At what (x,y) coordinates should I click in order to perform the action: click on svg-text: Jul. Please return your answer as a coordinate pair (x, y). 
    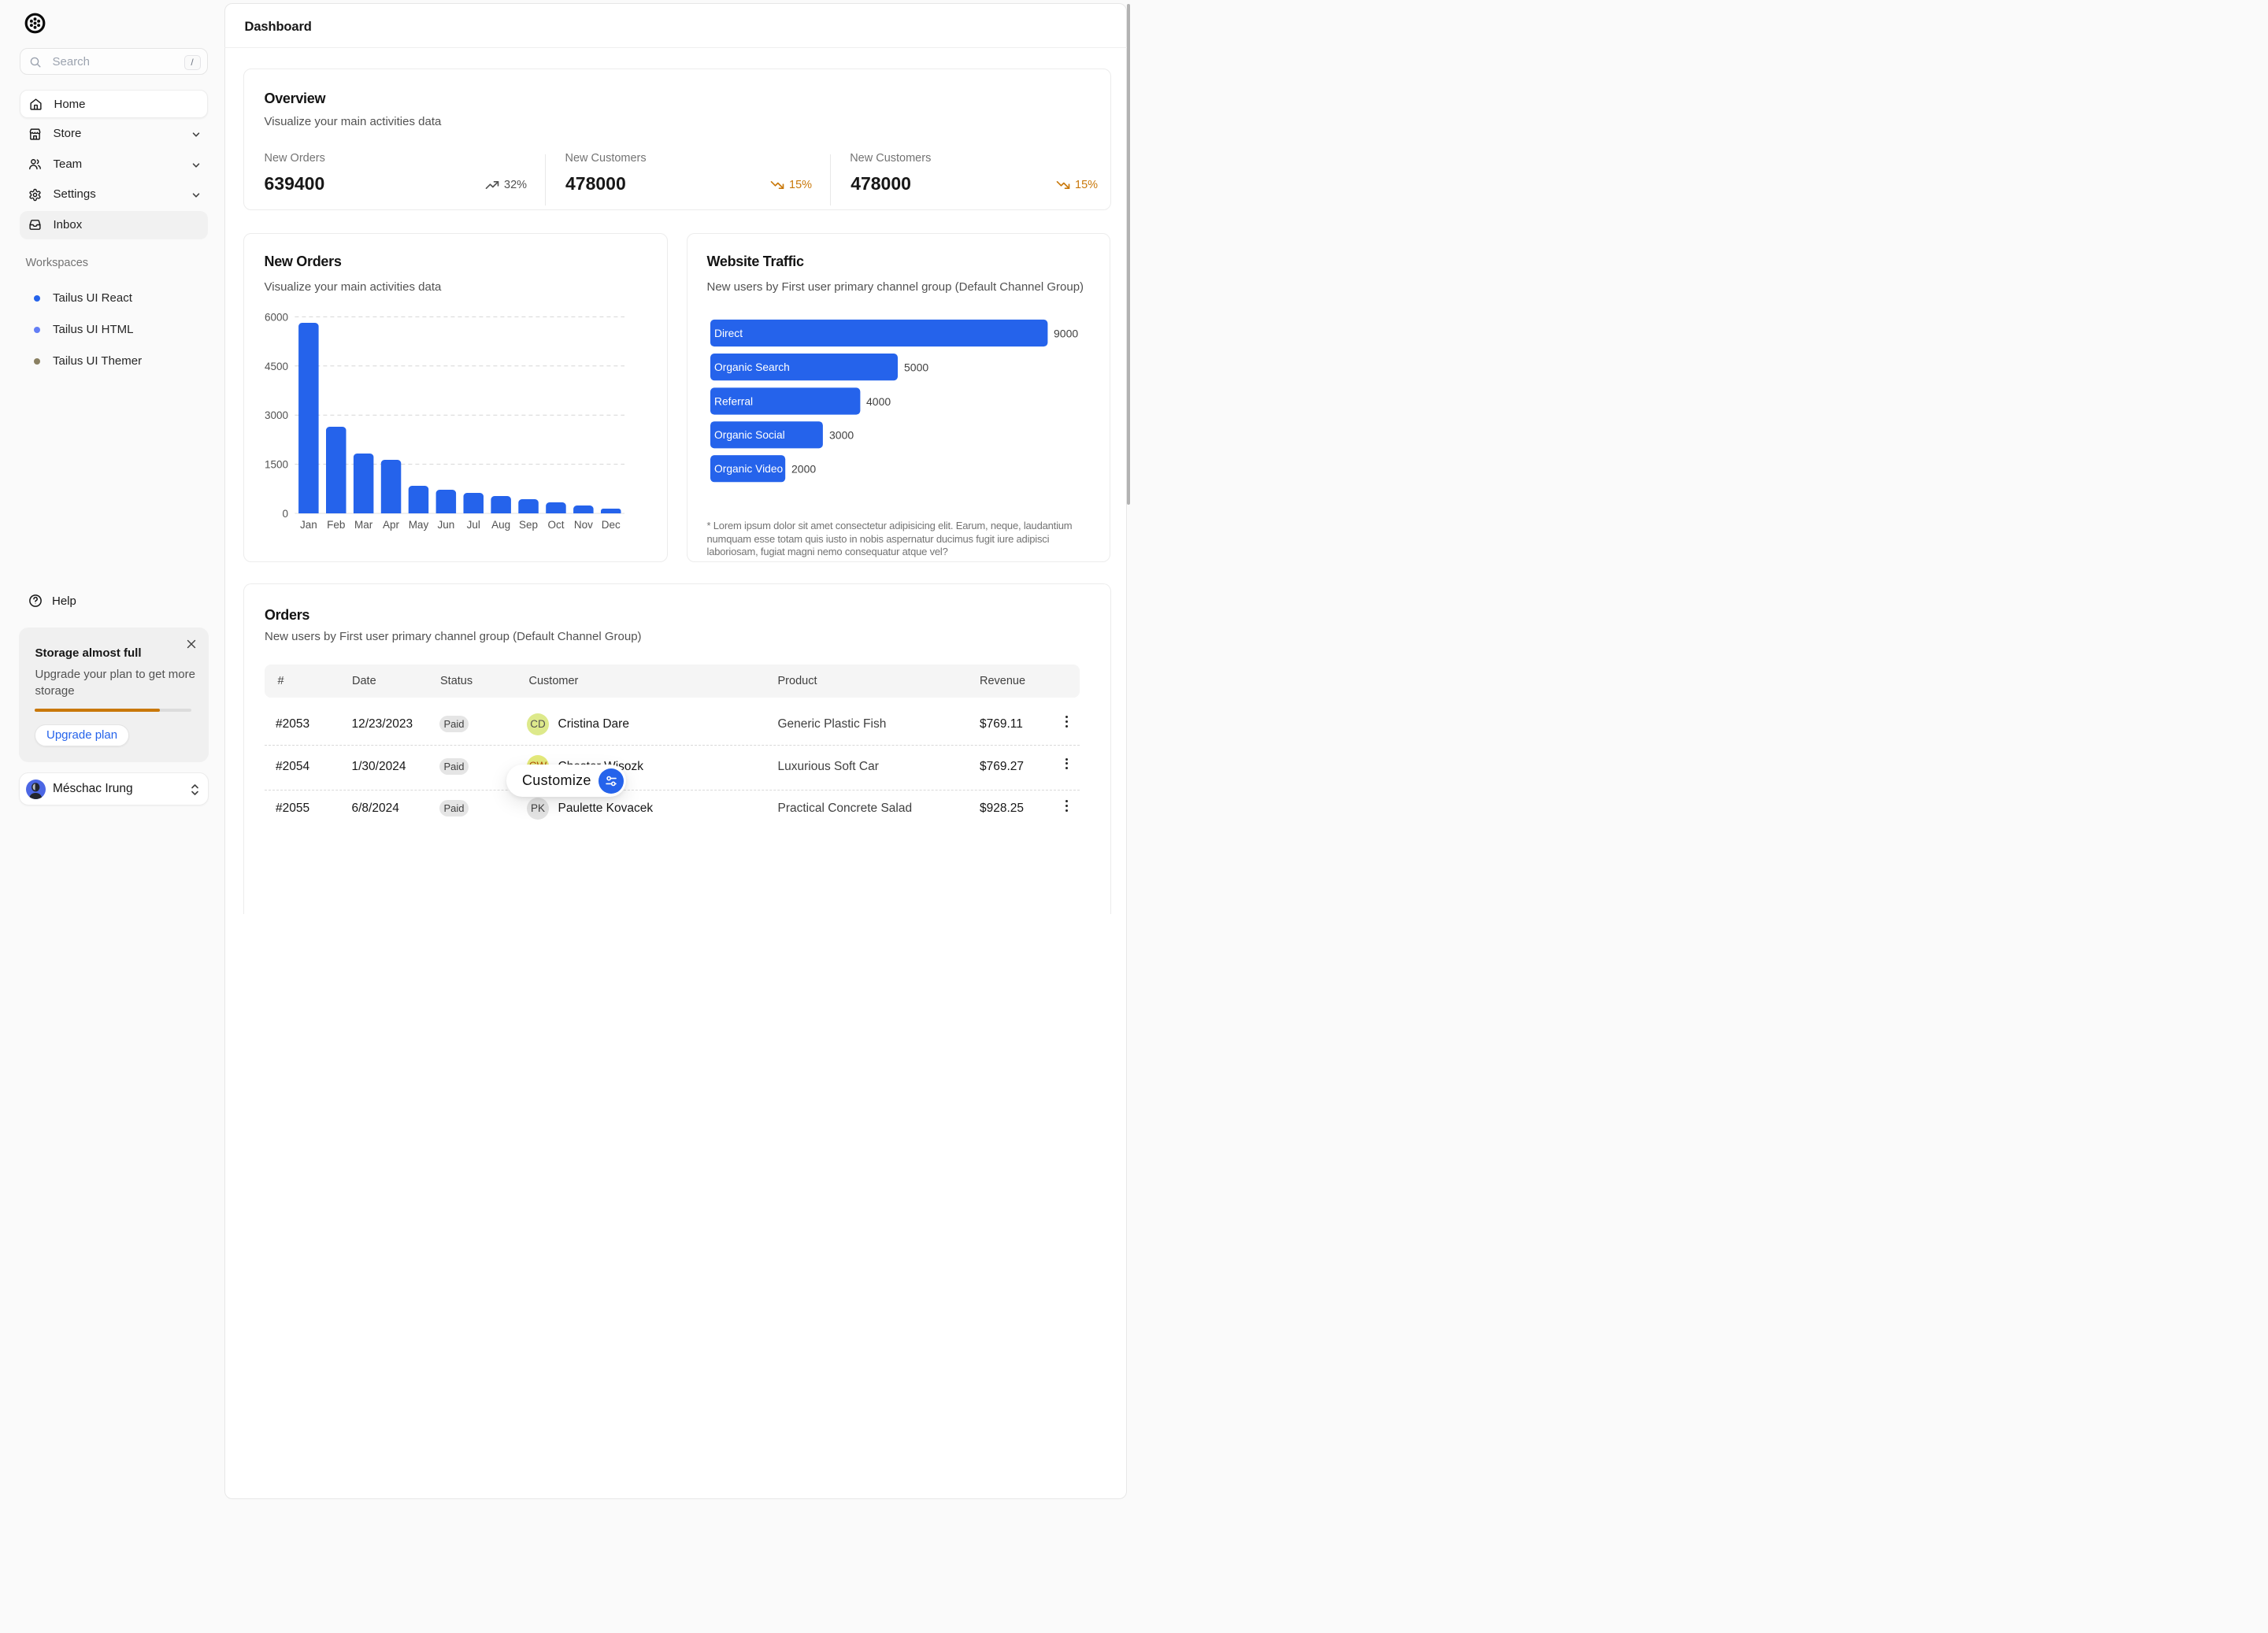
    Looking at the image, I should click on (473, 525).